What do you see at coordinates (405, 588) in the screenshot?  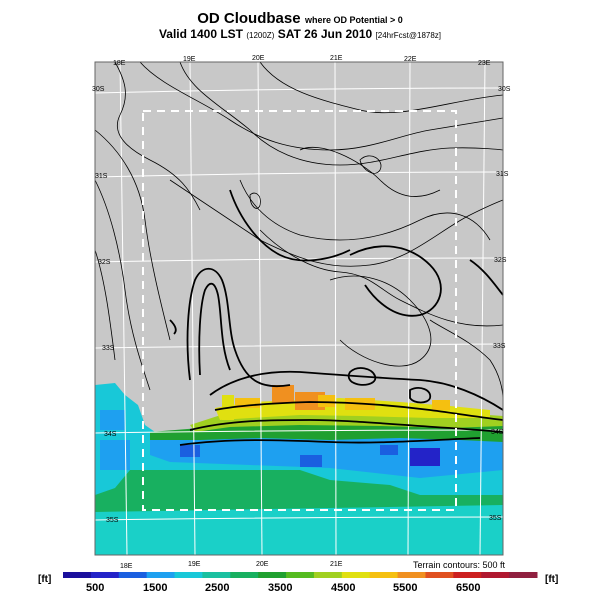 I see `colorbar-tick-label: 5500` at bounding box center [405, 588].